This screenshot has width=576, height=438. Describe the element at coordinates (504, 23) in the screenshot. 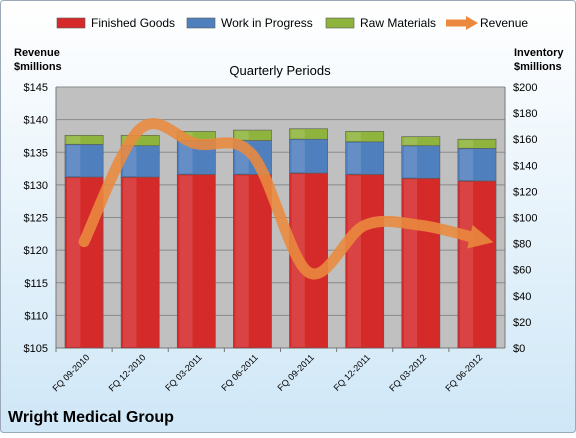

I see `legend-label: Revenue` at that location.